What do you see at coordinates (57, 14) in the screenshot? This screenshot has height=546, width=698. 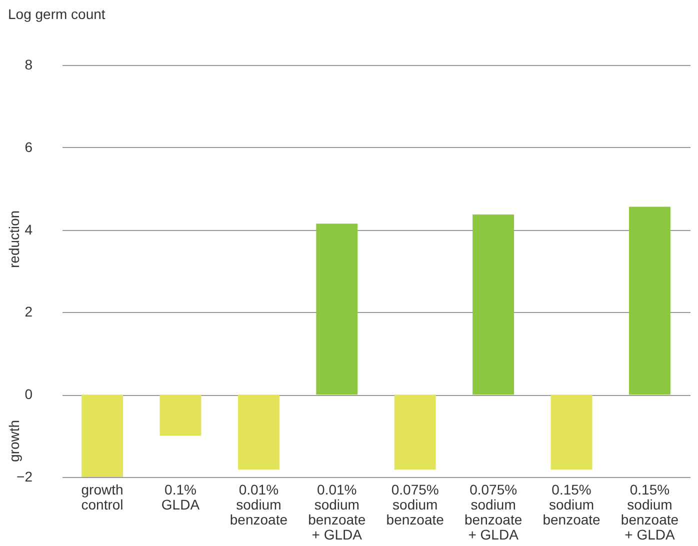 I see `chart-title: Log germ count` at bounding box center [57, 14].